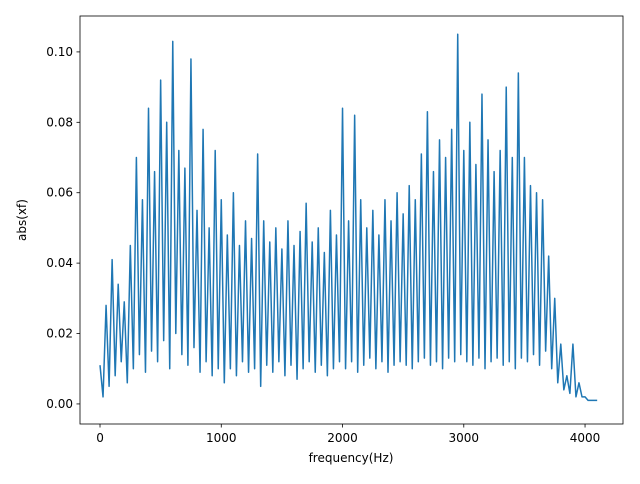 Image resolution: width=640 pixels, height=484 pixels. What do you see at coordinates (100, 438) in the screenshot?
I see `x-tick-label: 0` at bounding box center [100, 438].